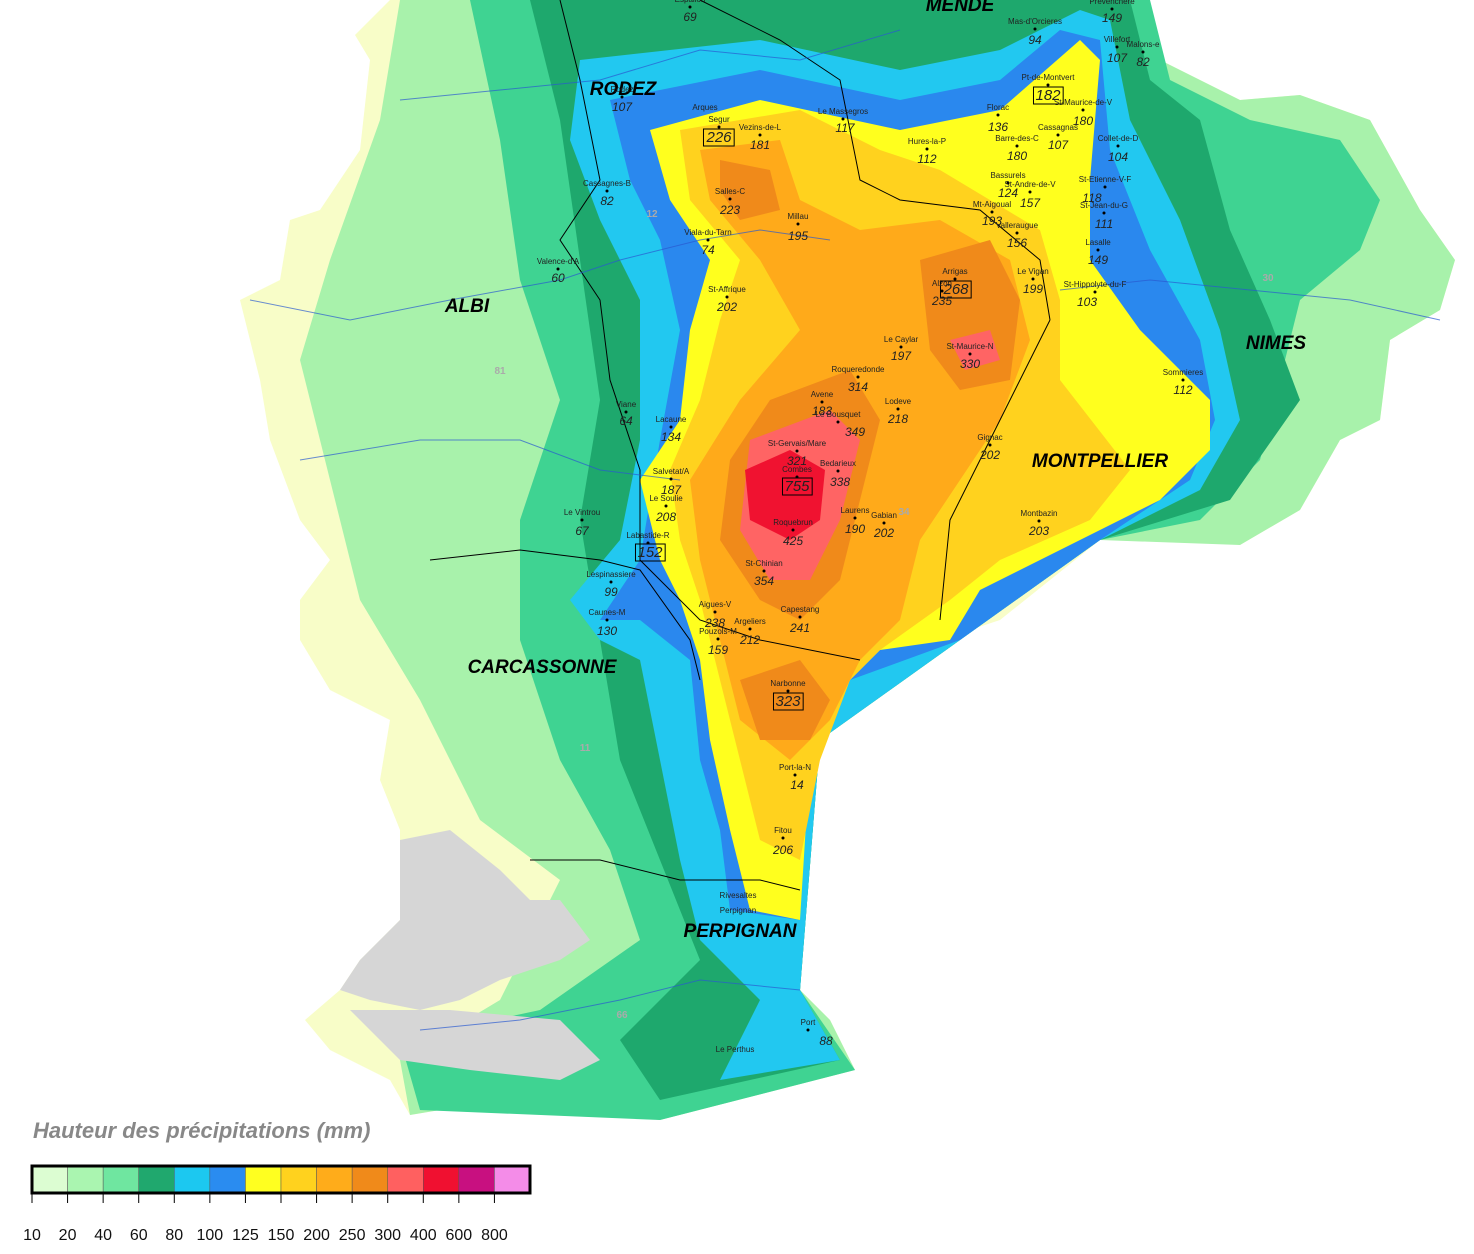 The width and height of the screenshot is (1474, 1254). Describe the element at coordinates (1182, 390) in the screenshot. I see `station-value: 112` at that location.